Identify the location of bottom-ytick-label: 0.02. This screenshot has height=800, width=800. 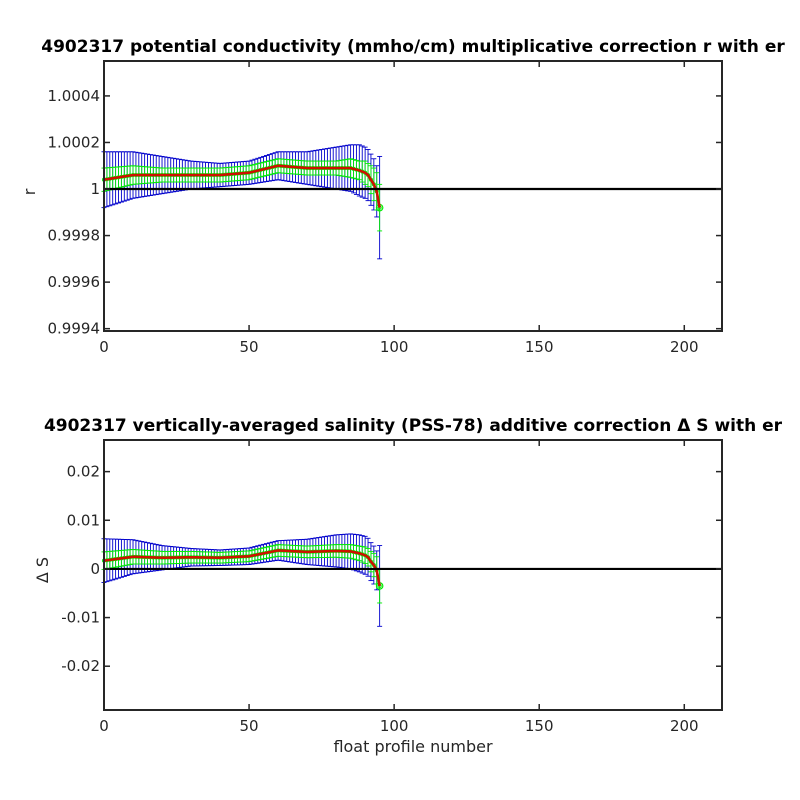
(83, 472).